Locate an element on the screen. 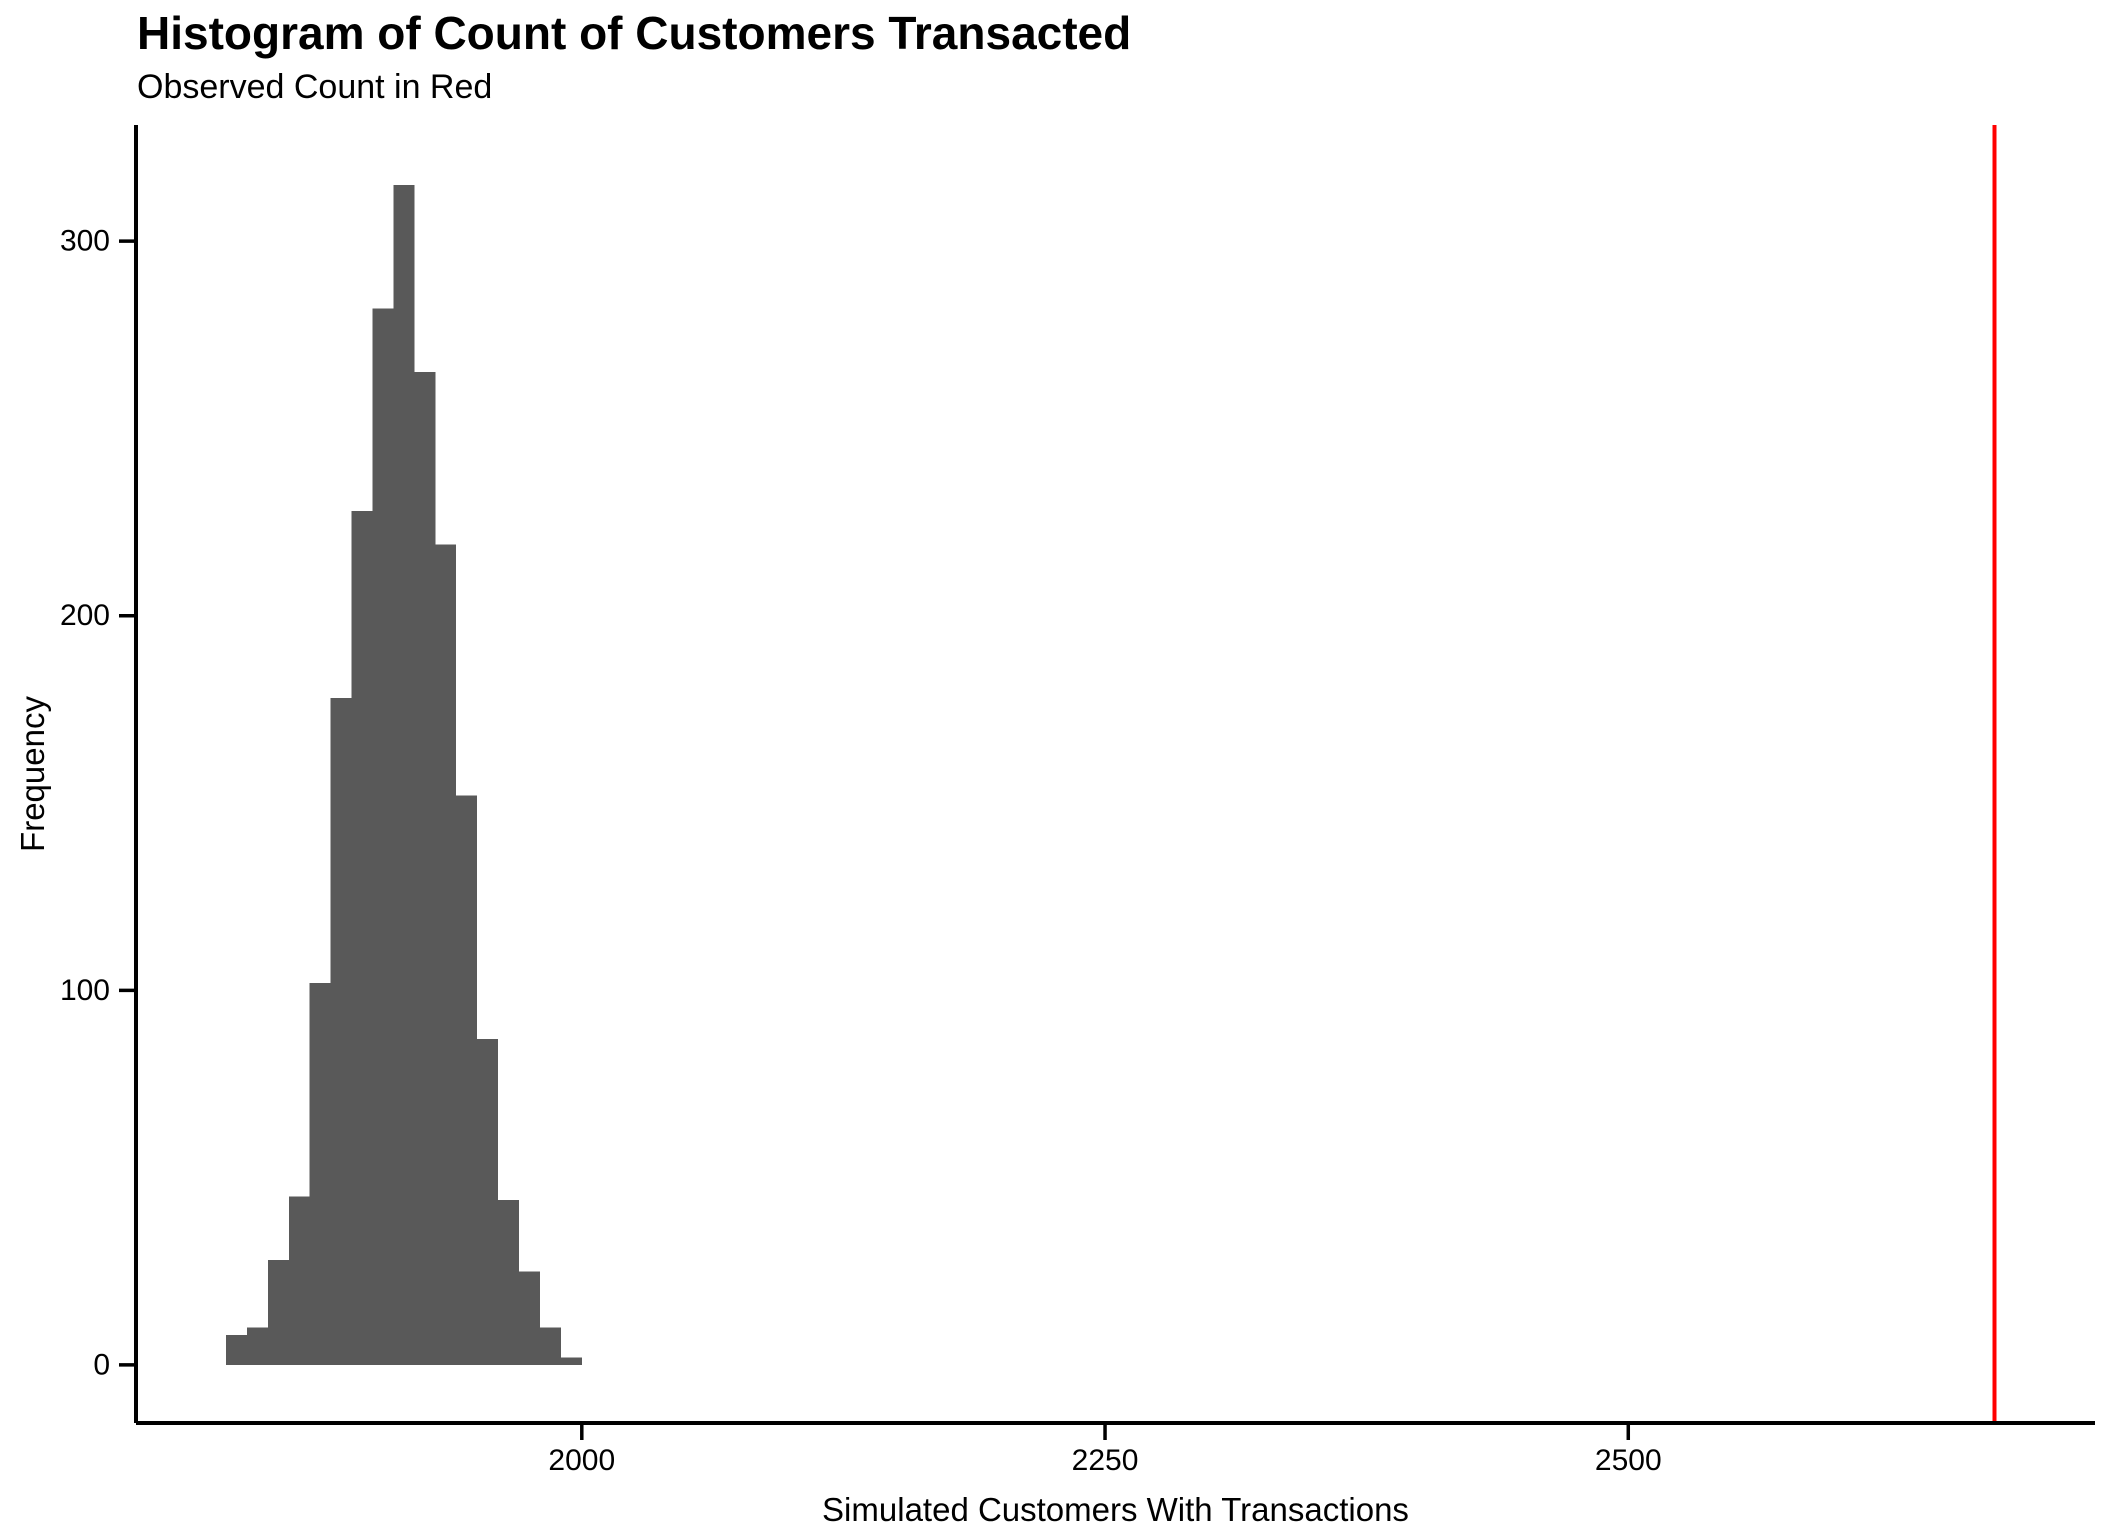  x-tick-label: 2000 is located at coordinates (581, 1460).